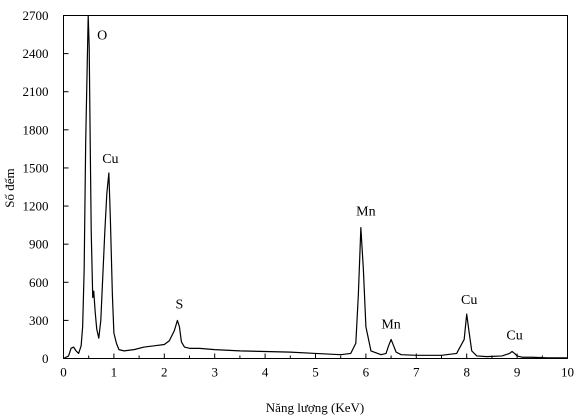 The width and height of the screenshot is (585, 420). Describe the element at coordinates (180, 304) in the screenshot. I see `peak-label: S` at that location.